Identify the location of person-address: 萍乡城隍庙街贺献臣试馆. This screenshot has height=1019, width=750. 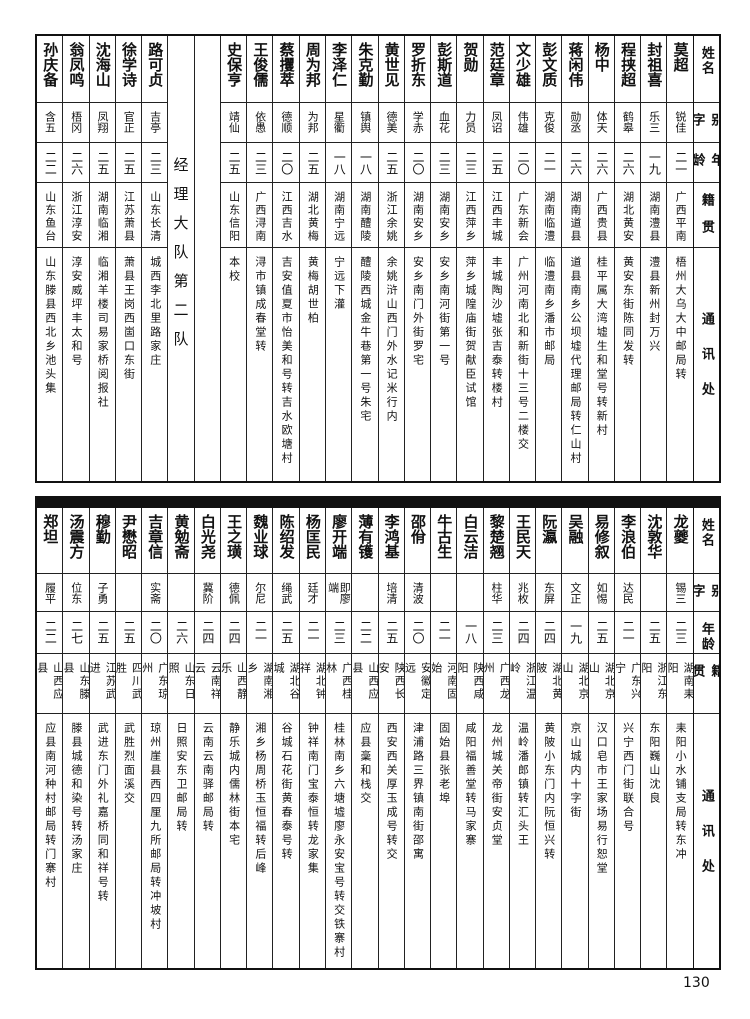
(470, 333).